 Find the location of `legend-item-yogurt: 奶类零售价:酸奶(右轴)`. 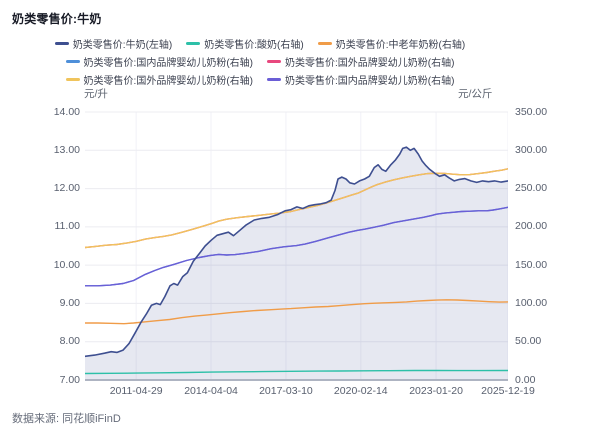

legend-item-yogurt: 奶类零售价:酸奶(右轴) is located at coordinates (245, 43).